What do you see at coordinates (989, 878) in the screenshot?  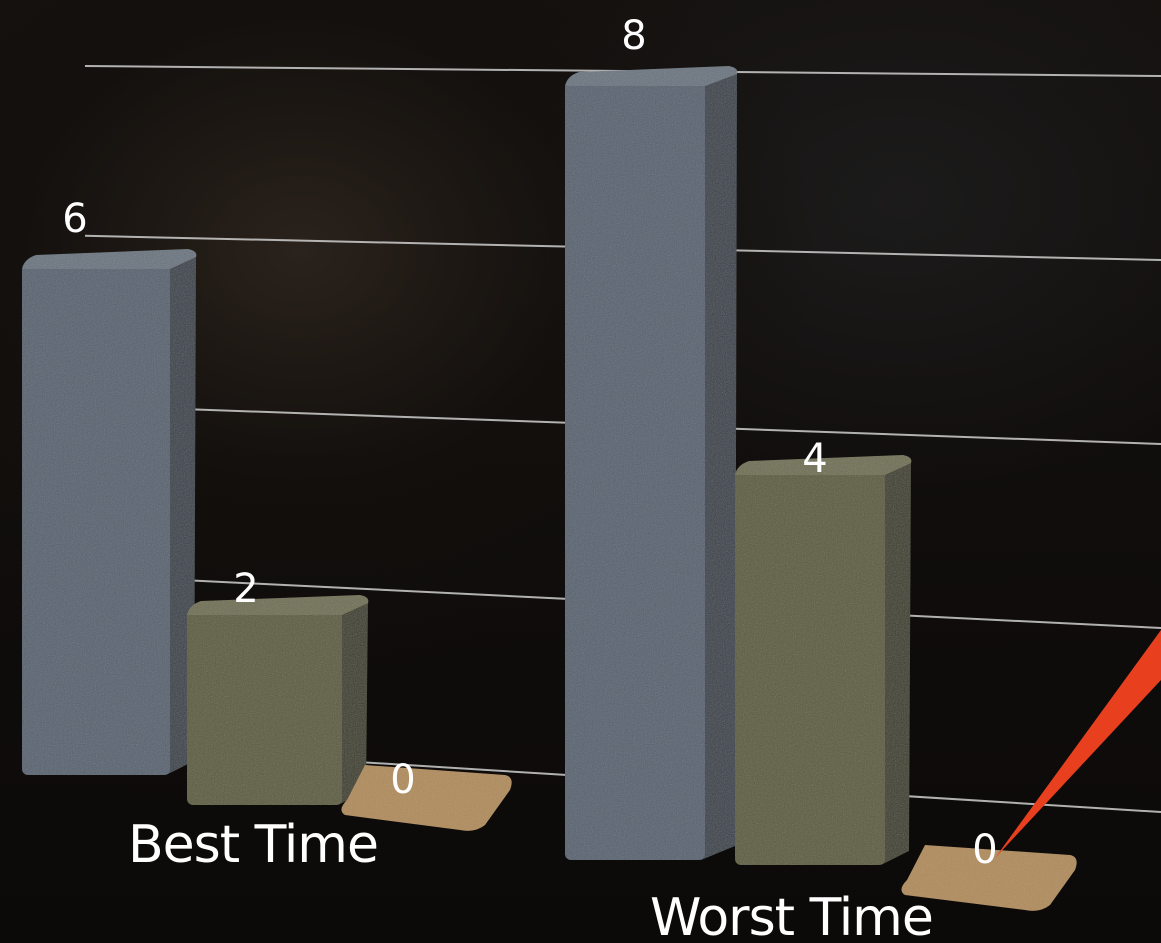 I see `bar-worst-time-s3` at bounding box center [989, 878].